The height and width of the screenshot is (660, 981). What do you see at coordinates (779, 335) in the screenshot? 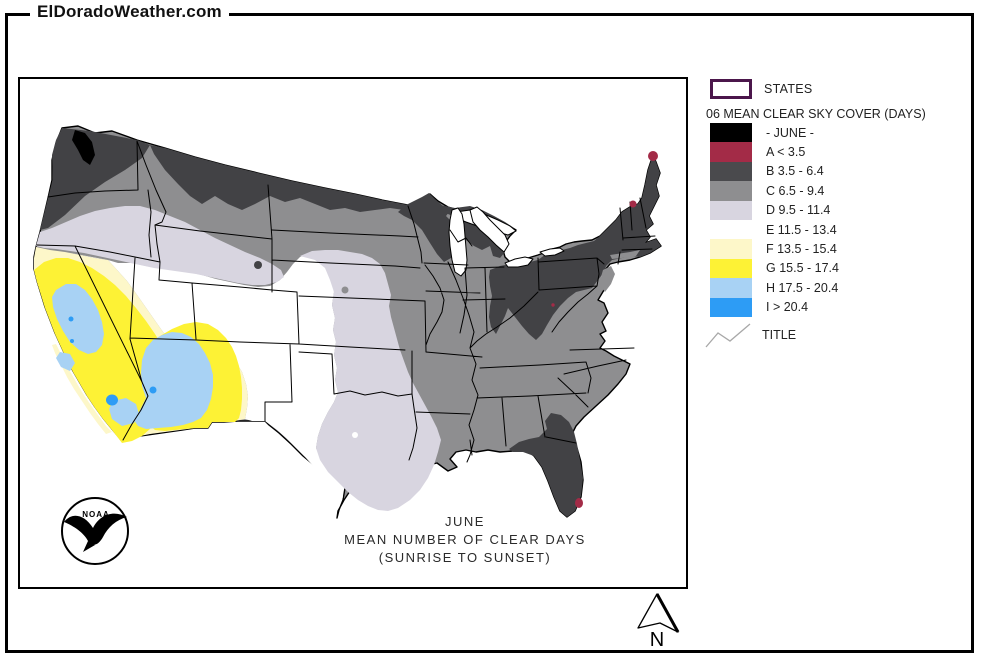
I see `legend-title-label: TITLE` at bounding box center [779, 335].